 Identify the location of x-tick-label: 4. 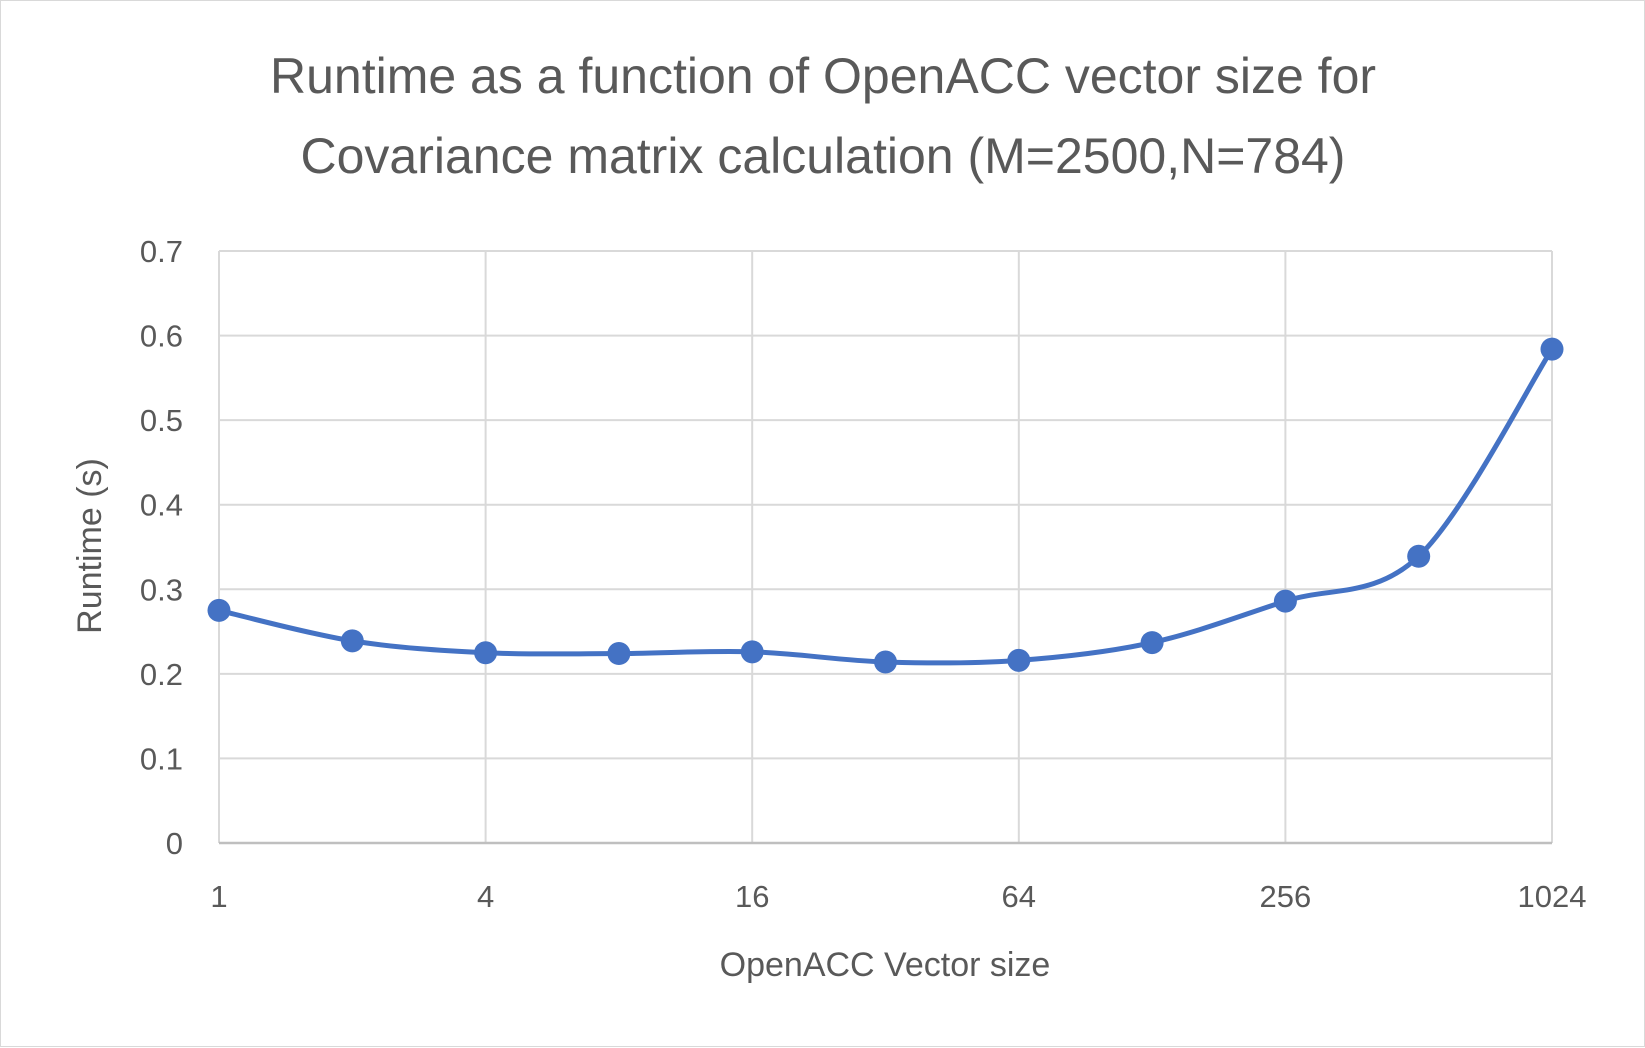
(485, 896).